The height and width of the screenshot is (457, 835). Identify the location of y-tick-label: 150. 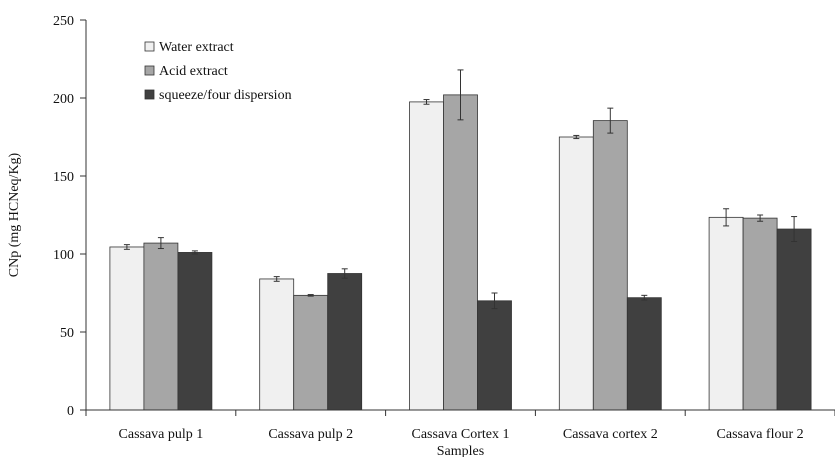
(63, 177).